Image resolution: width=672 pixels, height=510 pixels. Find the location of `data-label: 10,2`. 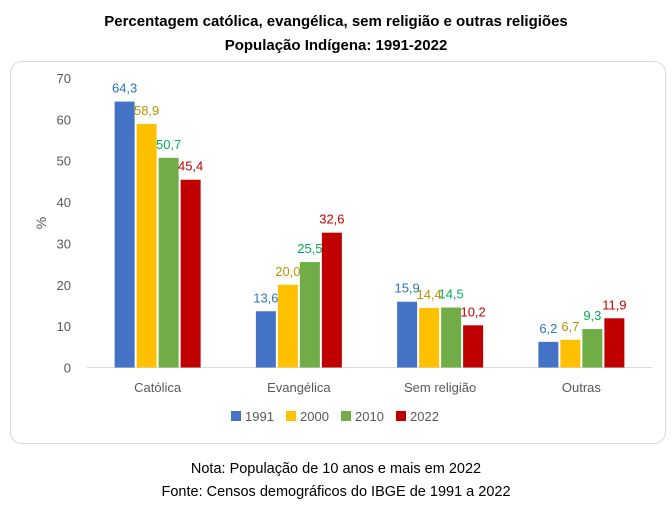

data-label: 10,2 is located at coordinates (472, 311).